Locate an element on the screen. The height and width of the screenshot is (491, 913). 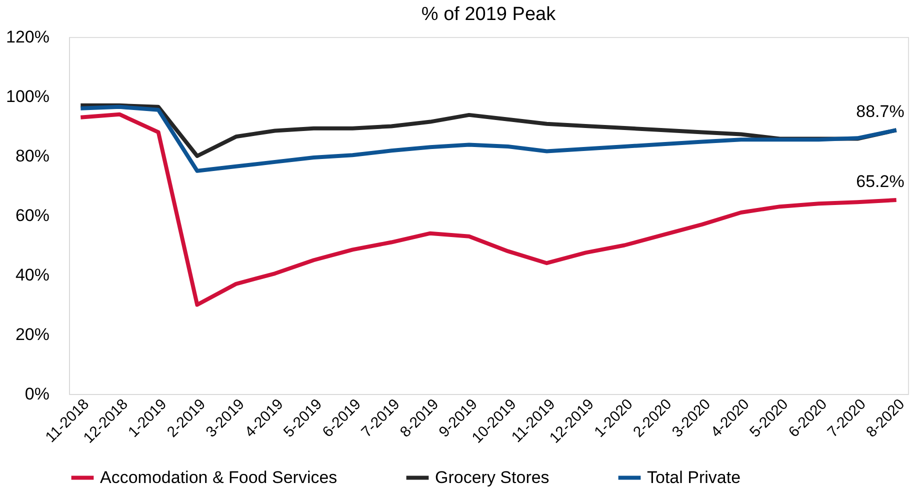
y-tick-label: 100% is located at coordinates (28, 96).